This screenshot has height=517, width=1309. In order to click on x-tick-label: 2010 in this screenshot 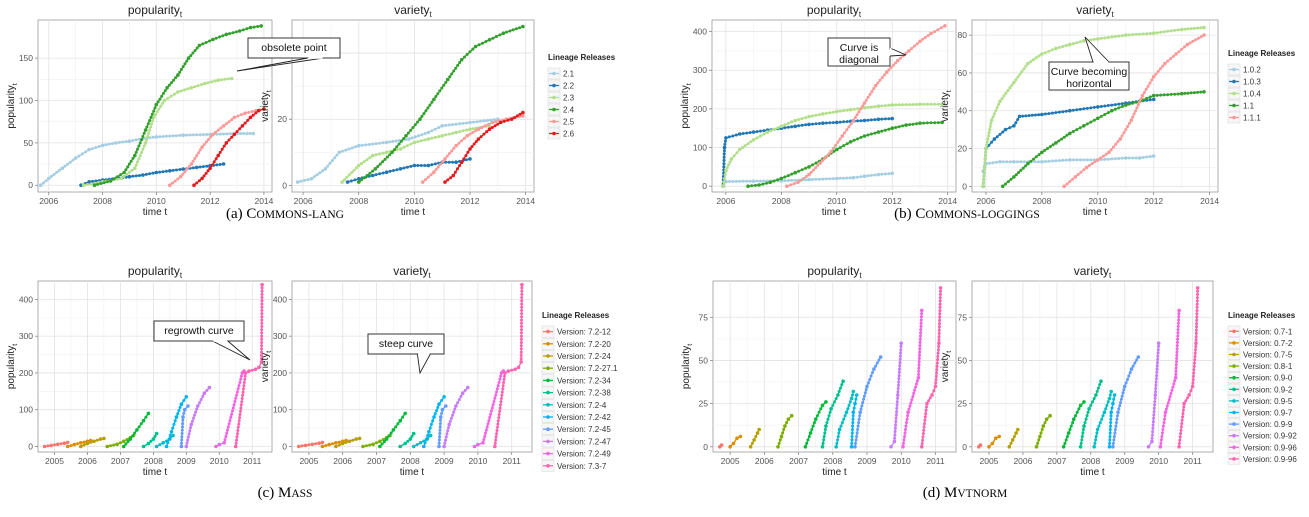, I will do `click(836, 201)`.